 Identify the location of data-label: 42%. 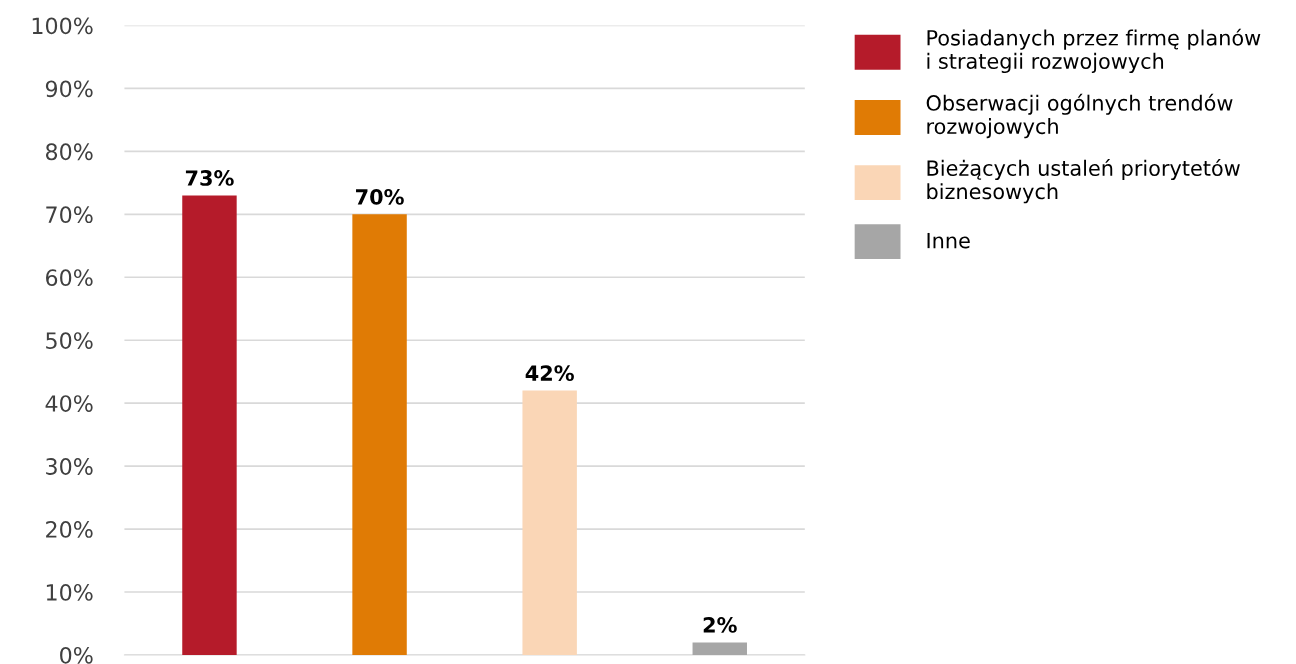
(549, 373).